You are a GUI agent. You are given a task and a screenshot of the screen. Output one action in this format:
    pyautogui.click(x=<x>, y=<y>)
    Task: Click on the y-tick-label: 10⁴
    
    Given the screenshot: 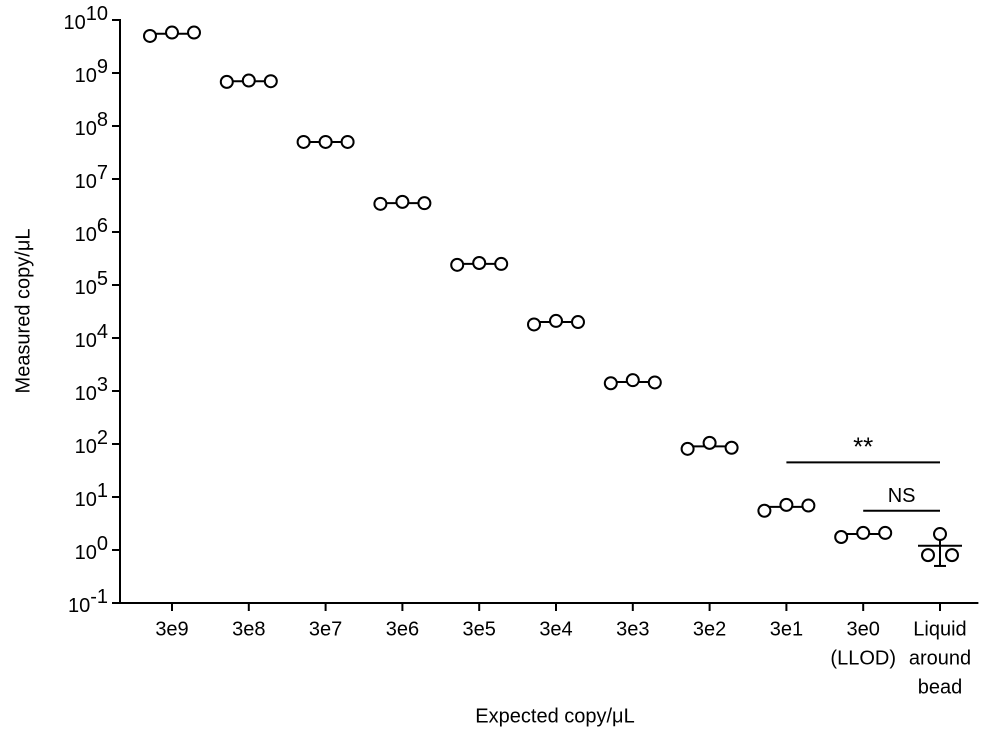 What is the action you would take?
    pyautogui.click(x=91, y=336)
    